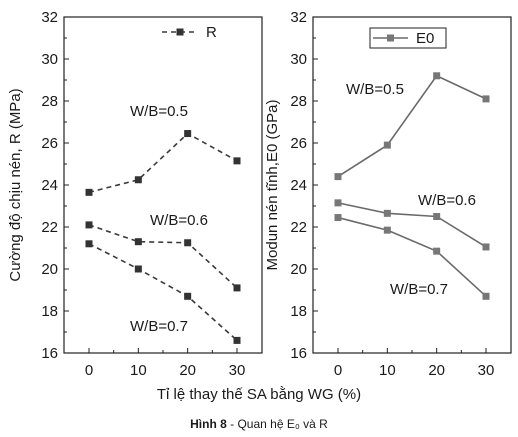 This screenshot has height=437, width=518. I want to click on legend-box, so click(408, 38).